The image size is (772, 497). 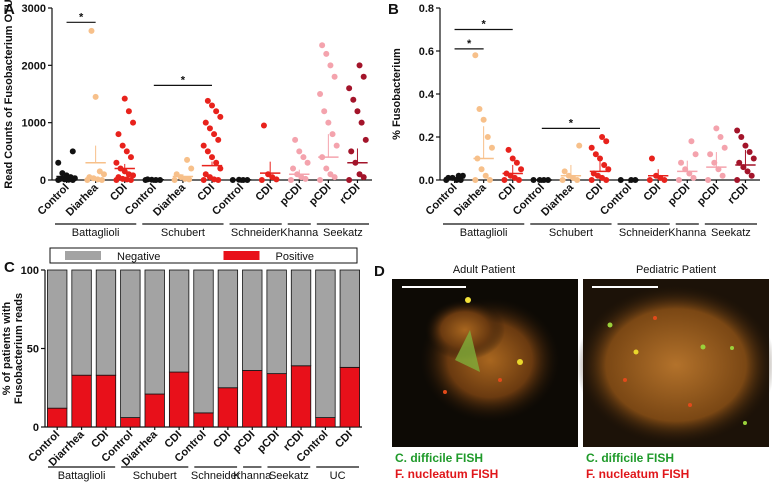 What do you see at coordinates (138, 257) in the screenshot?
I see `legend-label: Negative` at bounding box center [138, 257].